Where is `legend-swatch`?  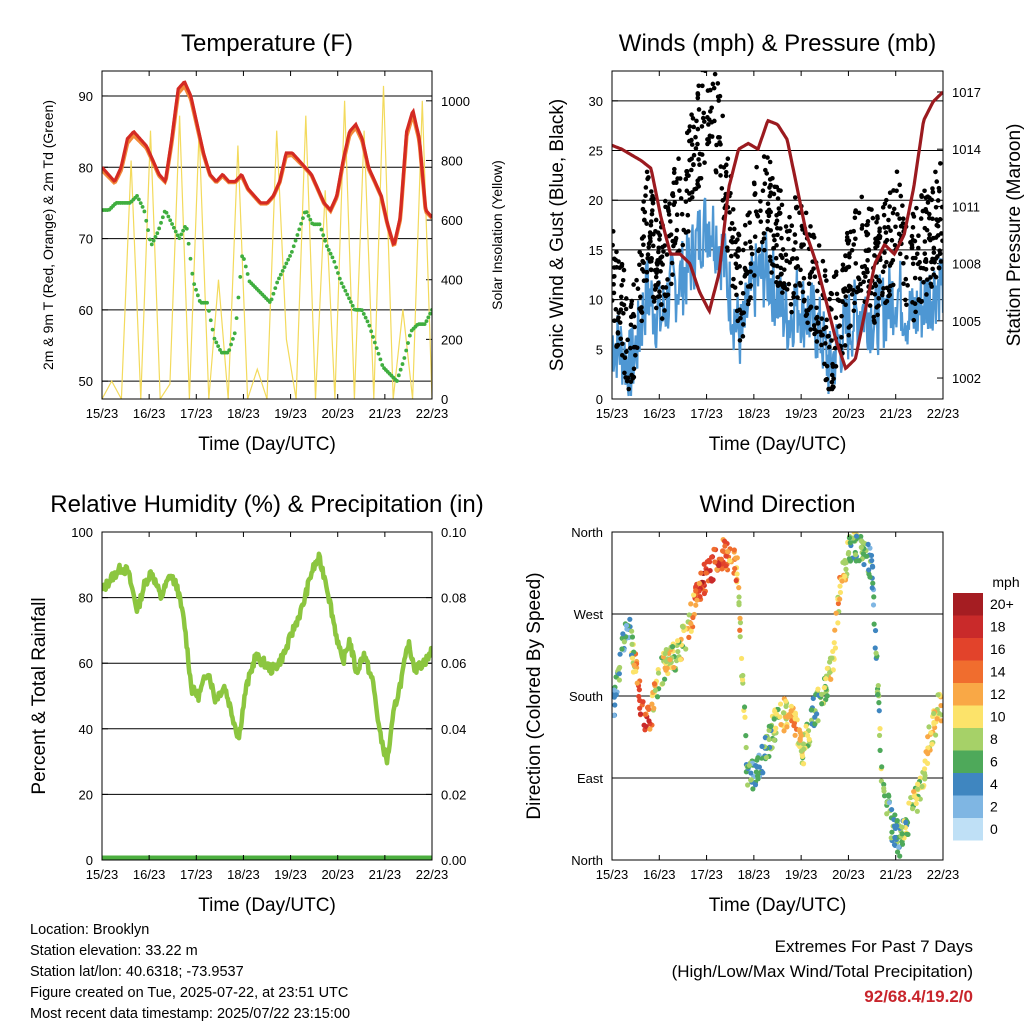
legend-swatch is located at coordinates (968, 671).